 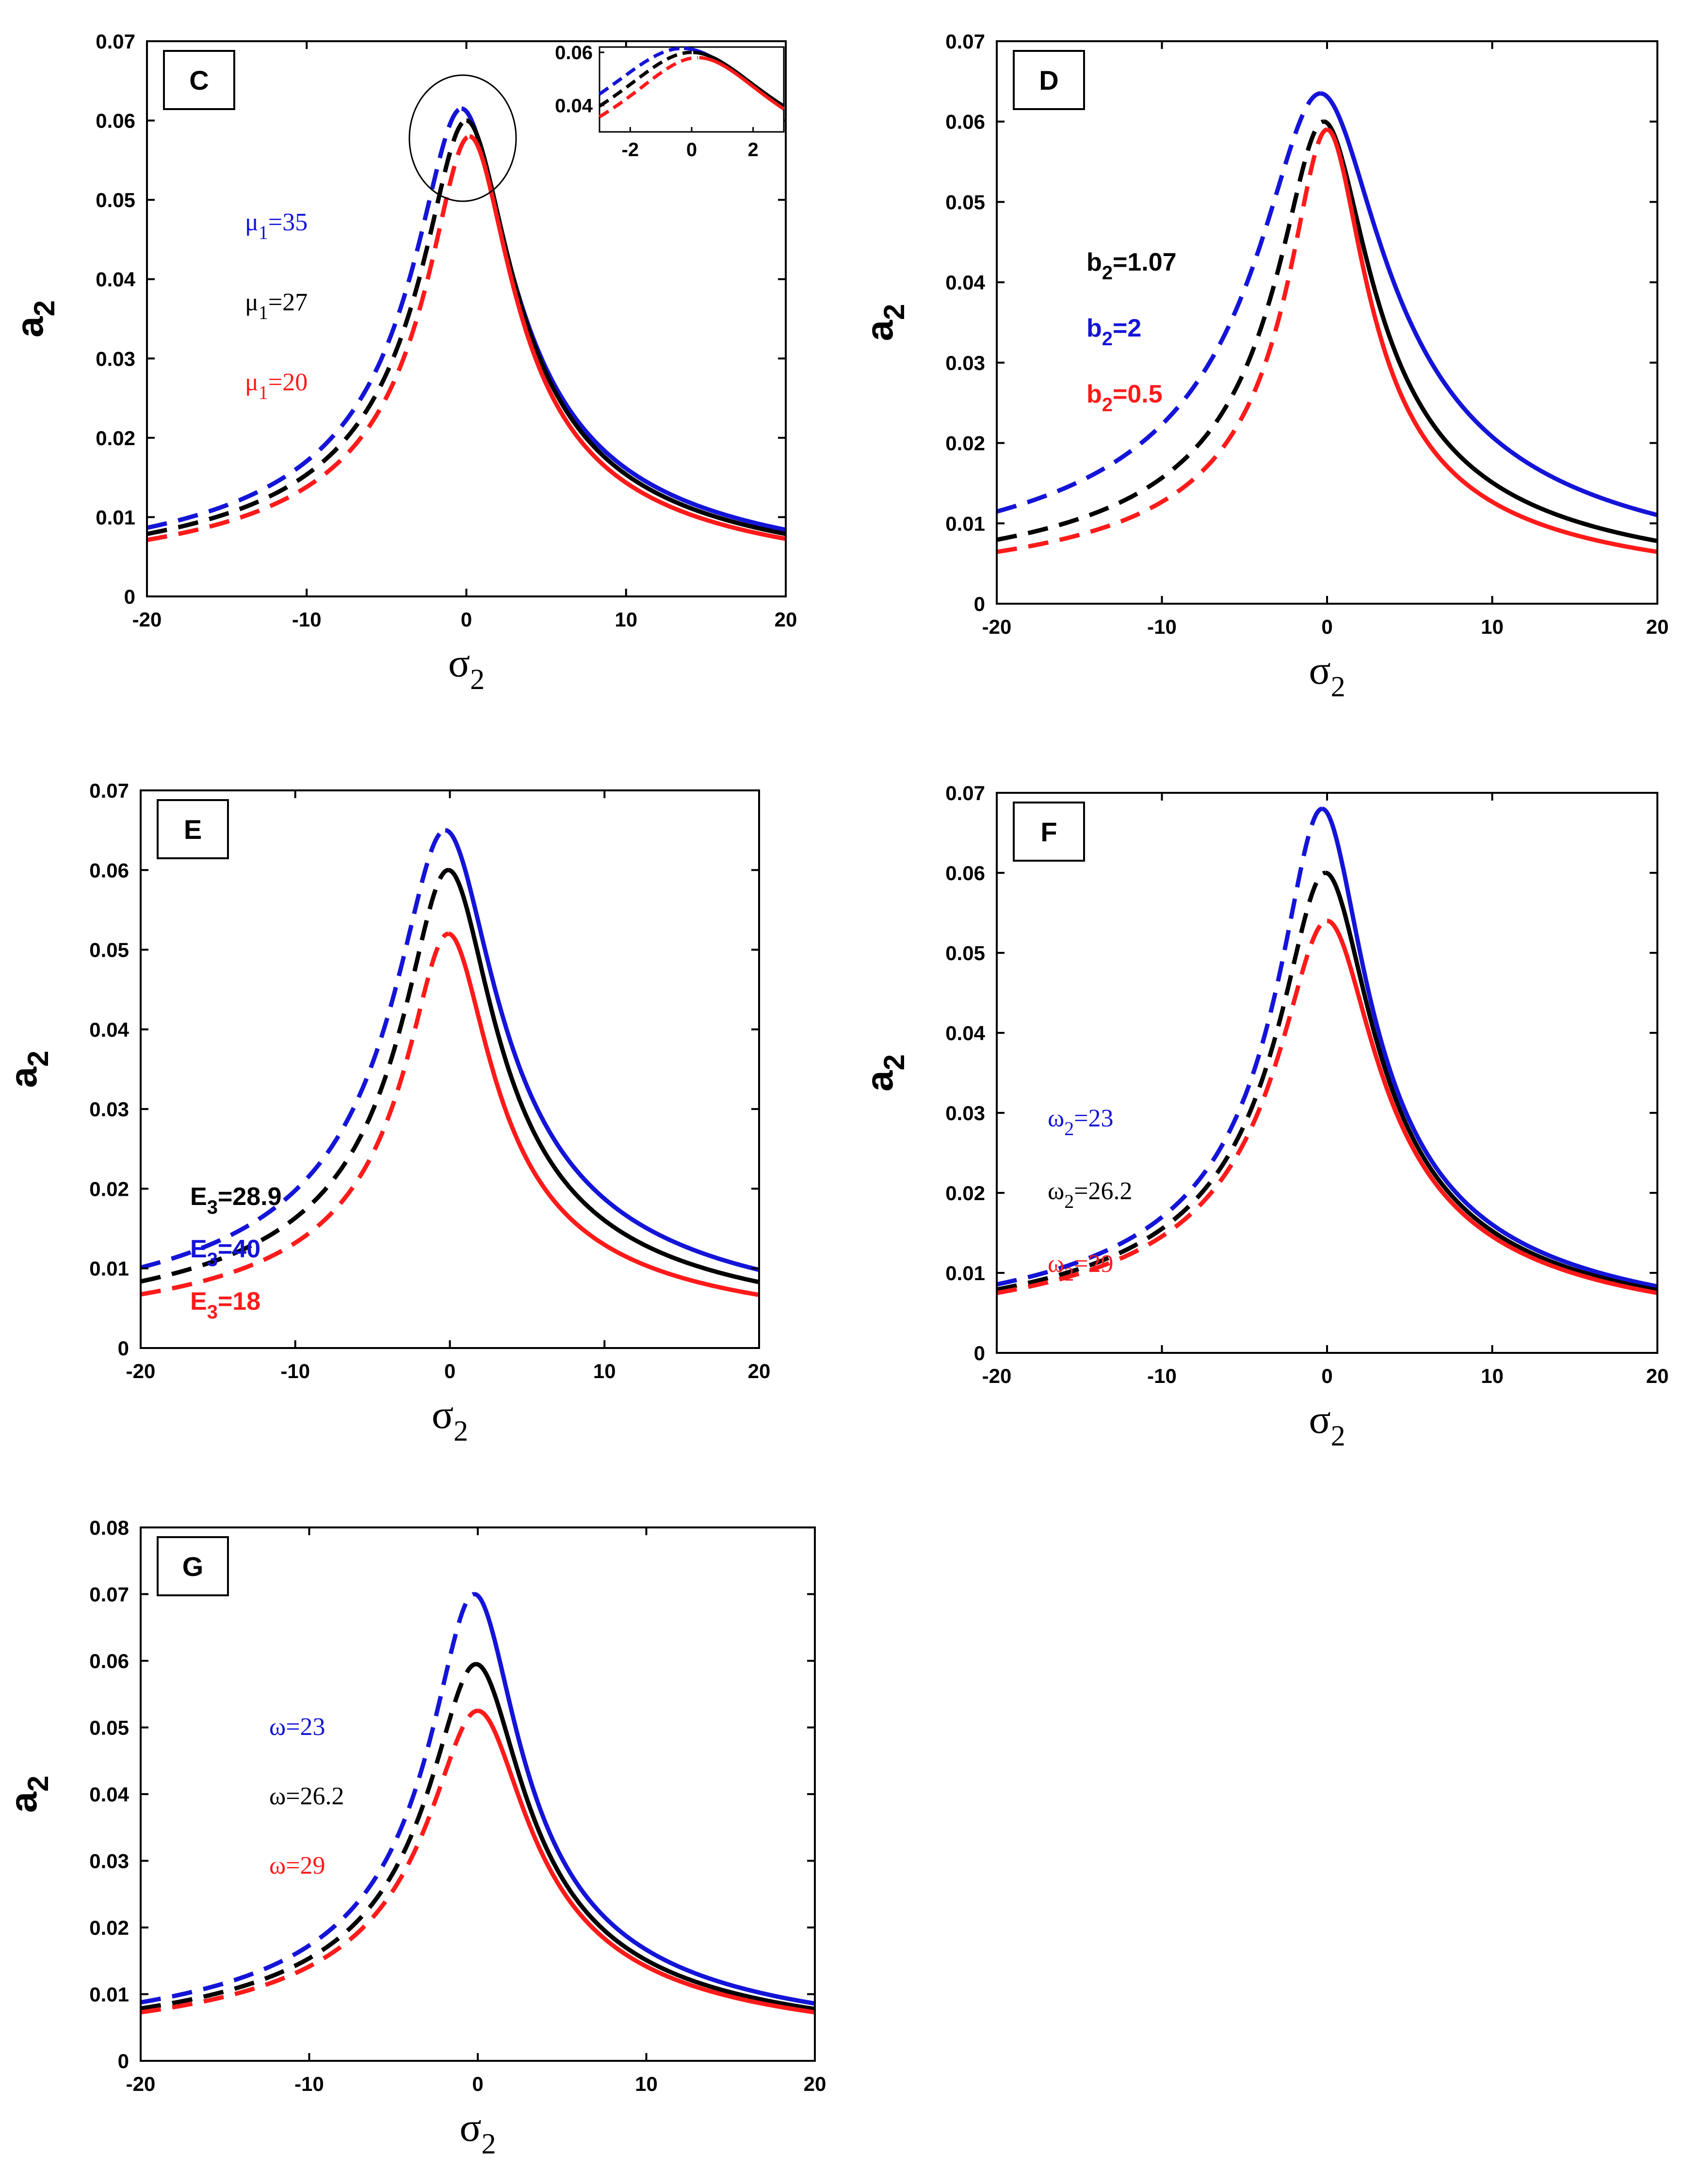 What do you see at coordinates (263, 232) in the screenshot?
I see `legend-subscript: 1` at bounding box center [263, 232].